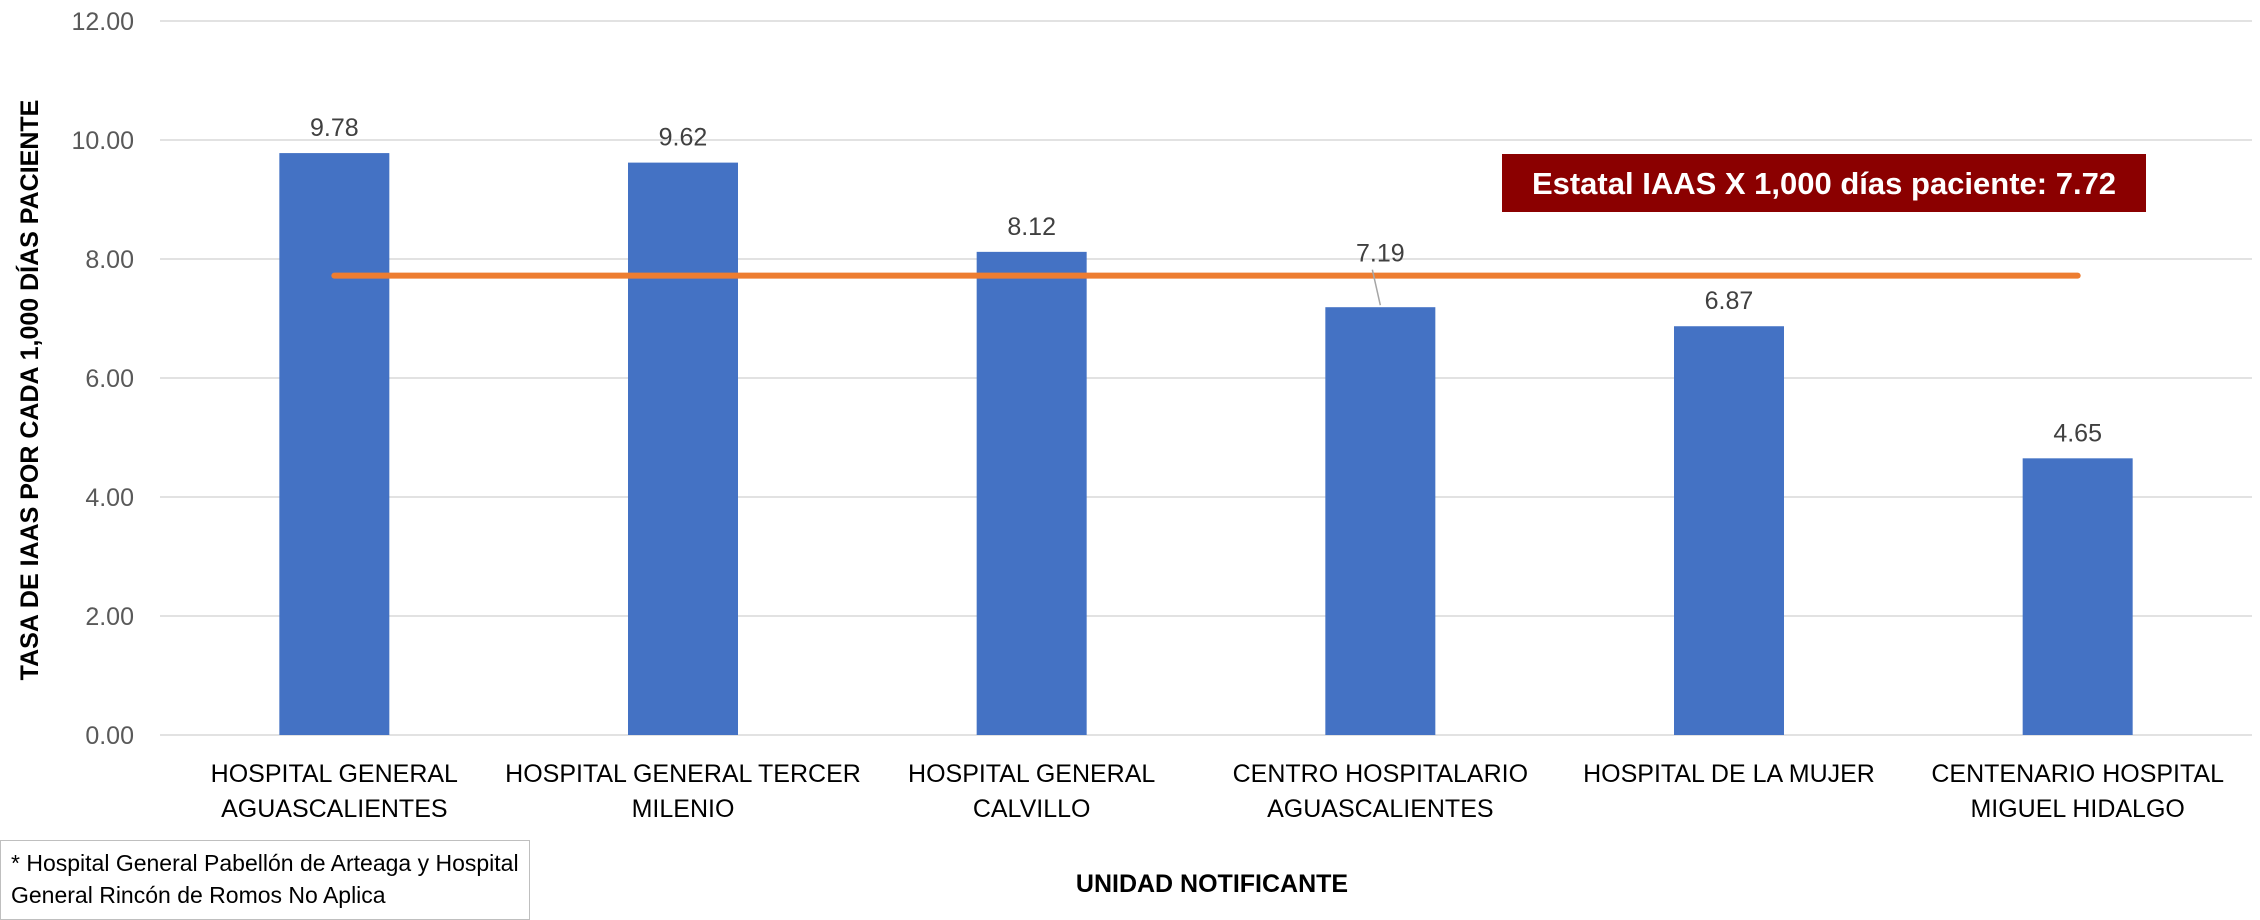 The image size is (2260, 920). Describe the element at coordinates (1031, 227) in the screenshot. I see `data-label: 8.12` at that location.